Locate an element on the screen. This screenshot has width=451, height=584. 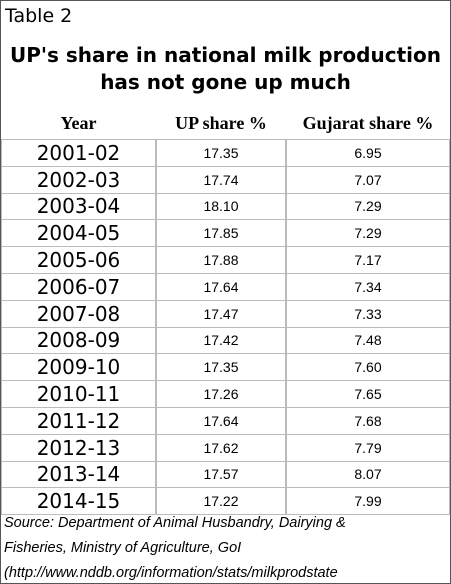
value-cell: 7.33 is located at coordinates (368, 313).